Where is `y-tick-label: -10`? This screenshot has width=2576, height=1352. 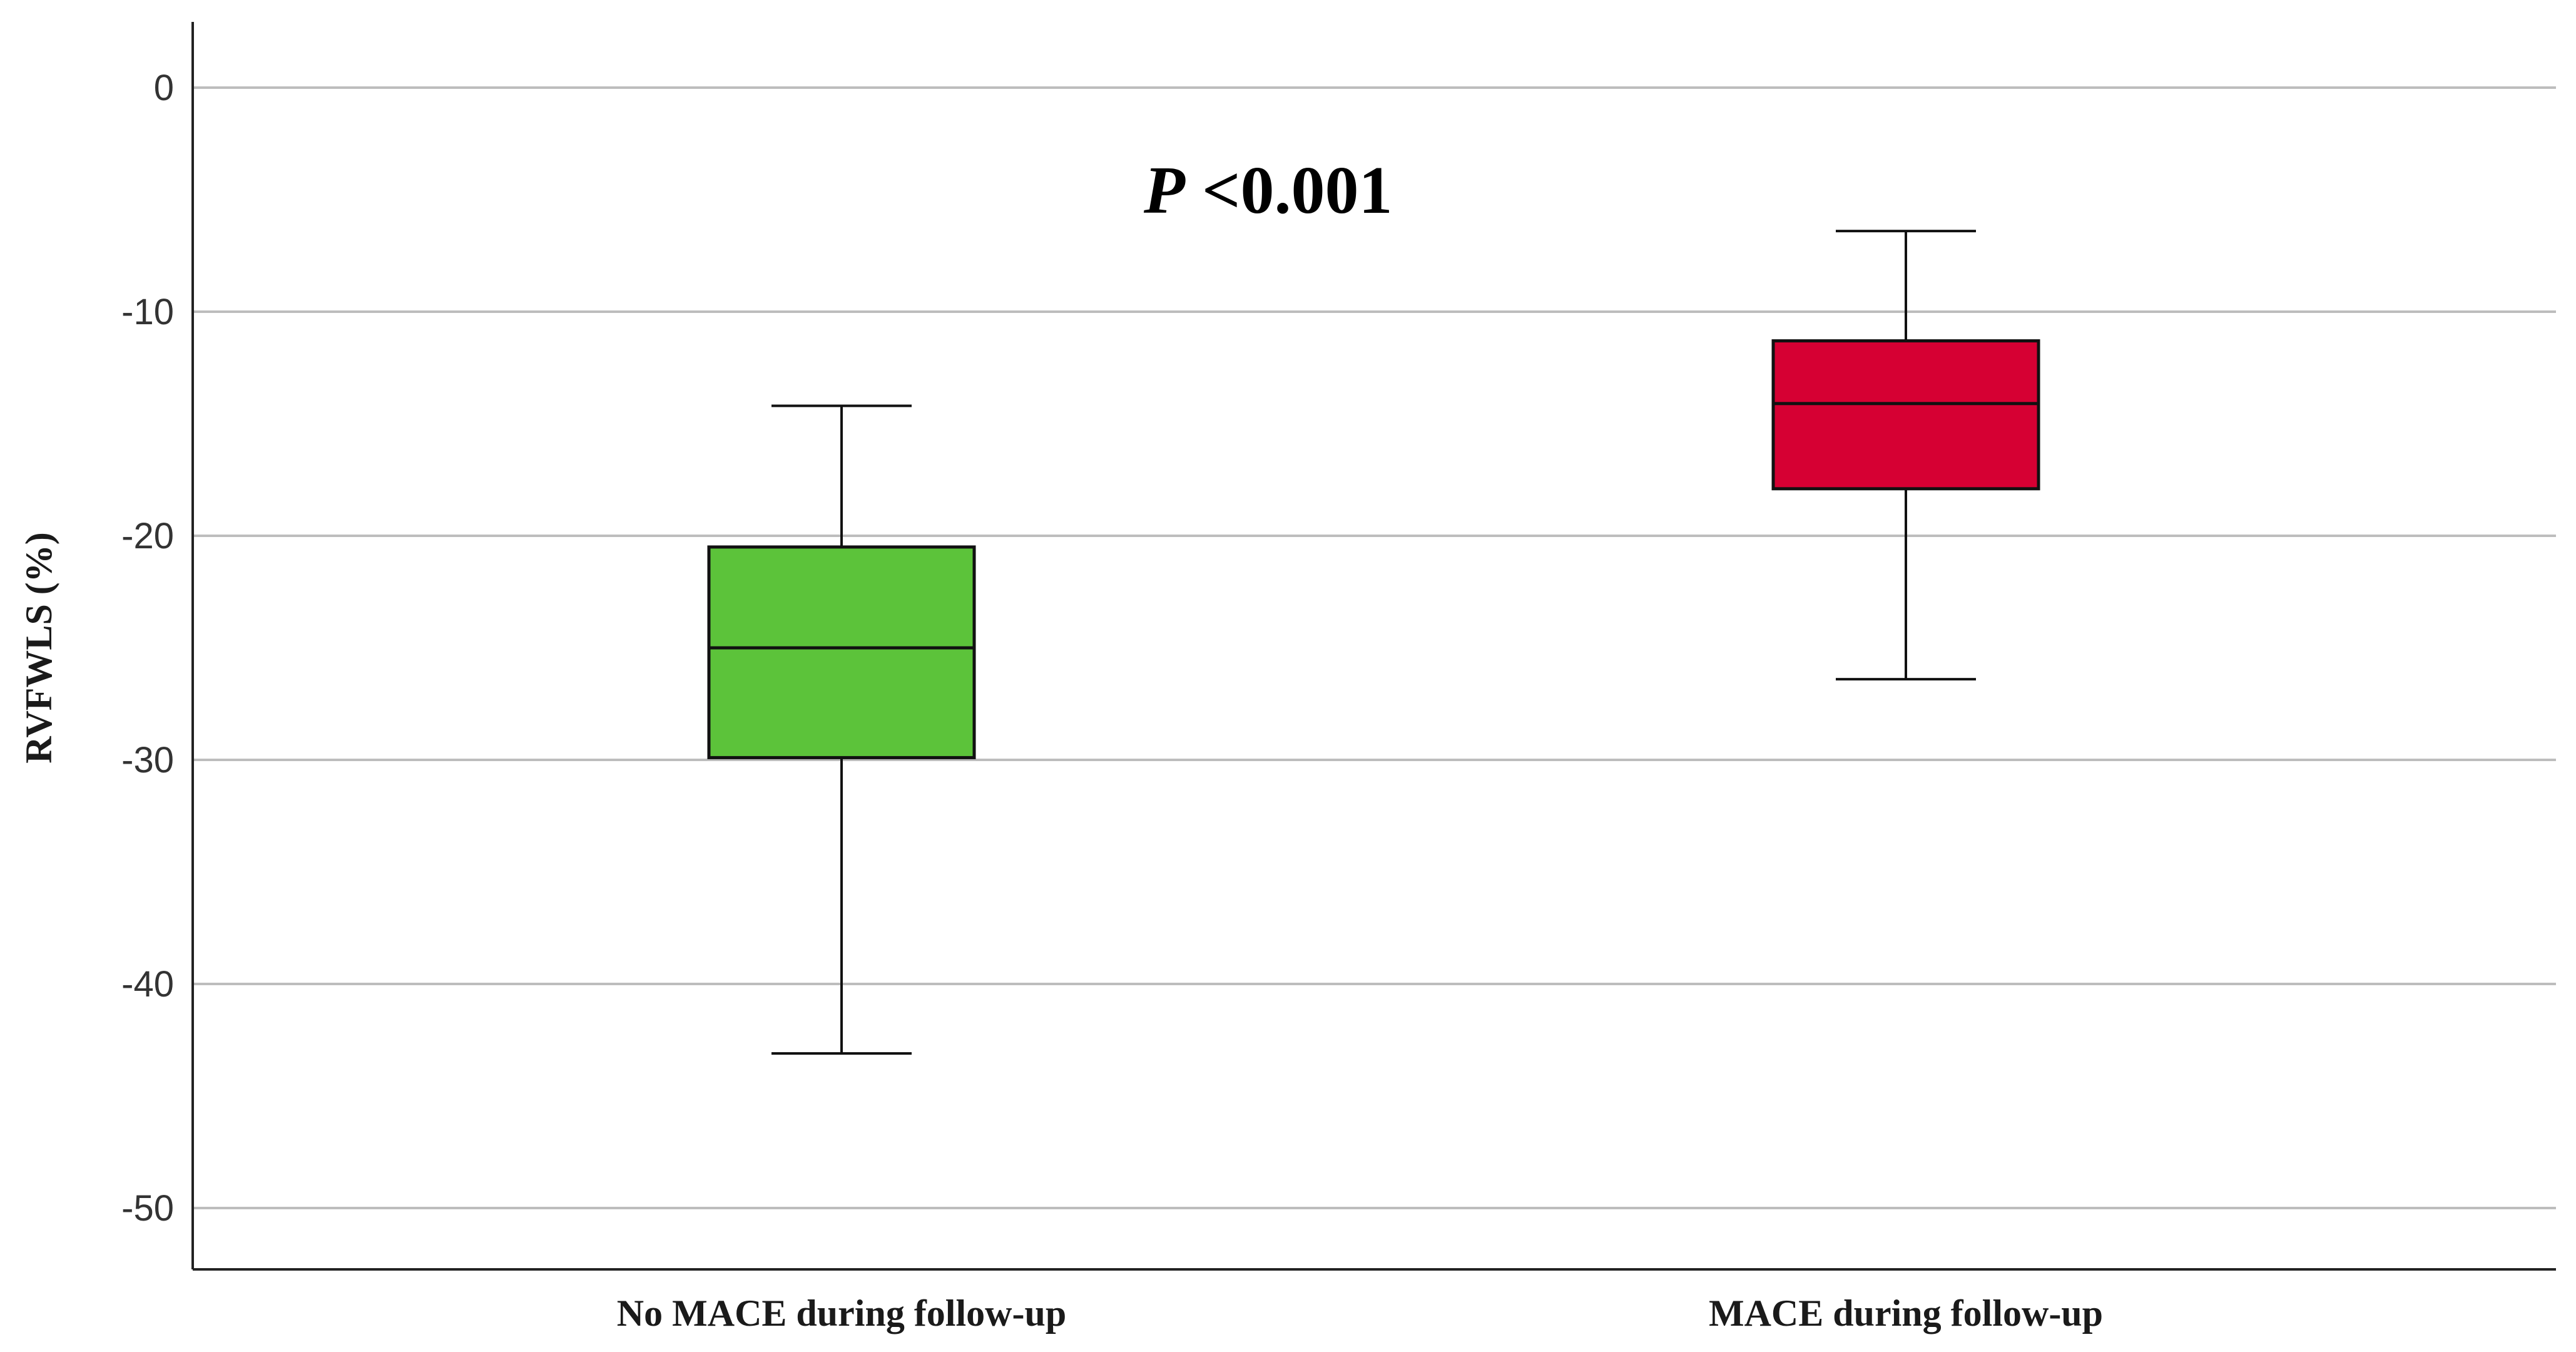 y-tick-label: -10 is located at coordinates (148, 312).